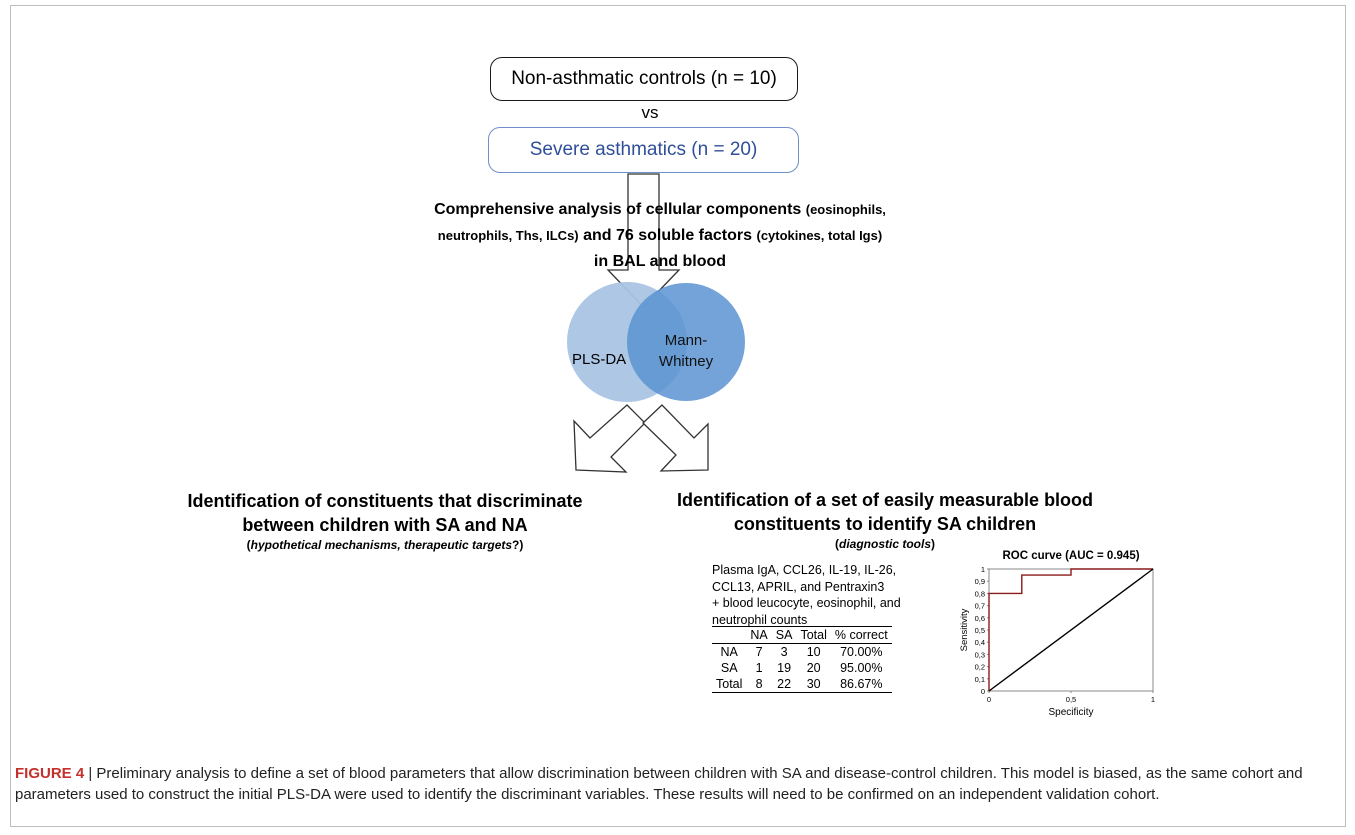 This screenshot has width=1355, height=835. I want to click on analysis-line1-b: (eosinophils,, so click(845, 209).